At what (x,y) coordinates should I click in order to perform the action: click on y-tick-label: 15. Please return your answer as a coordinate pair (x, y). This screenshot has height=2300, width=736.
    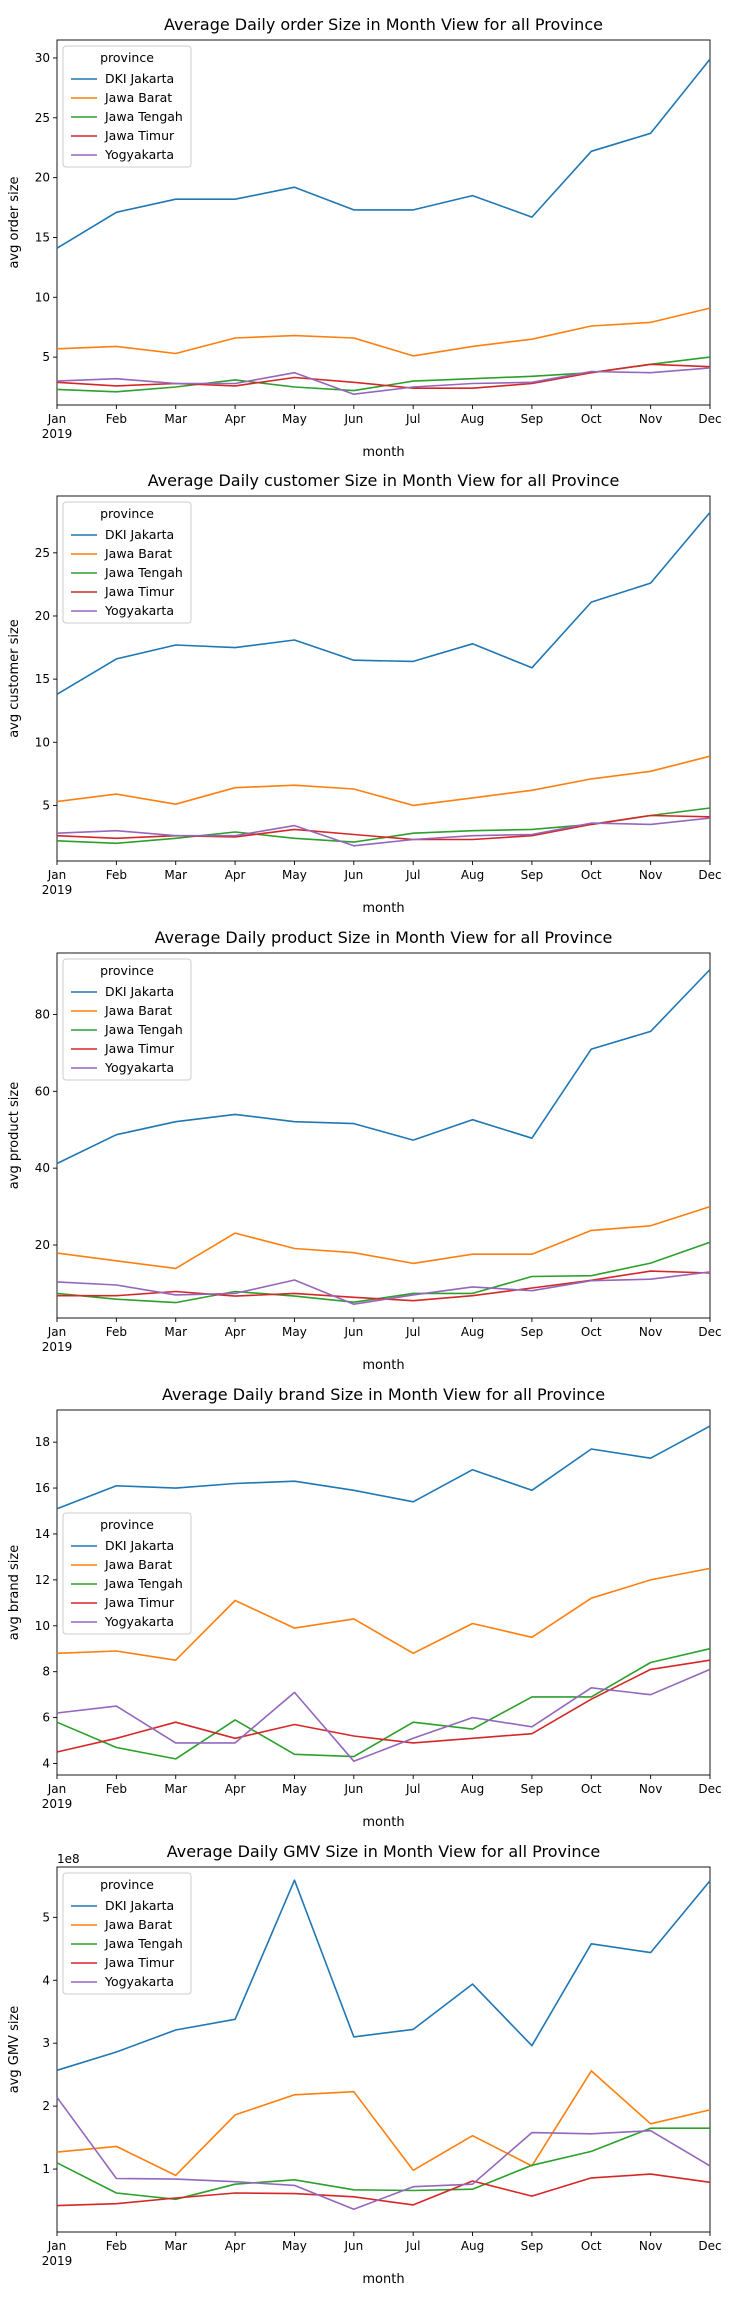
    Looking at the image, I should click on (42, 237).